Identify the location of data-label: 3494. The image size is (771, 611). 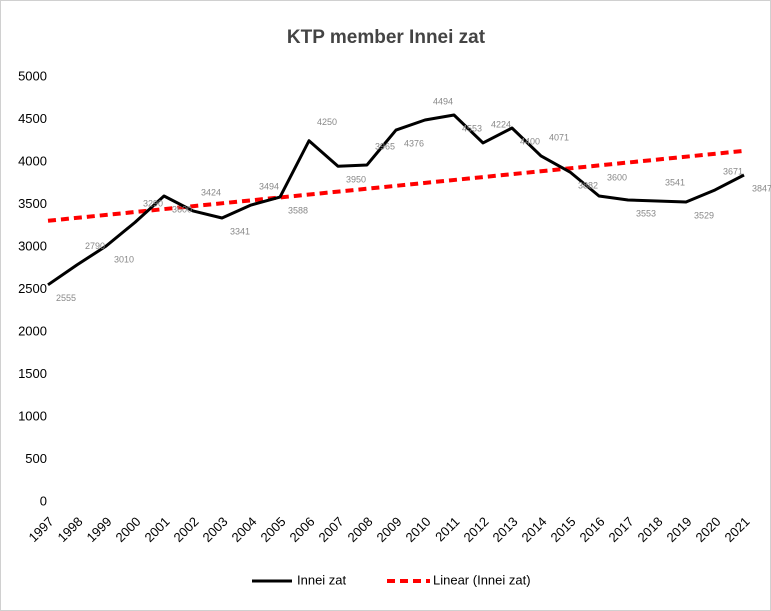
(269, 186).